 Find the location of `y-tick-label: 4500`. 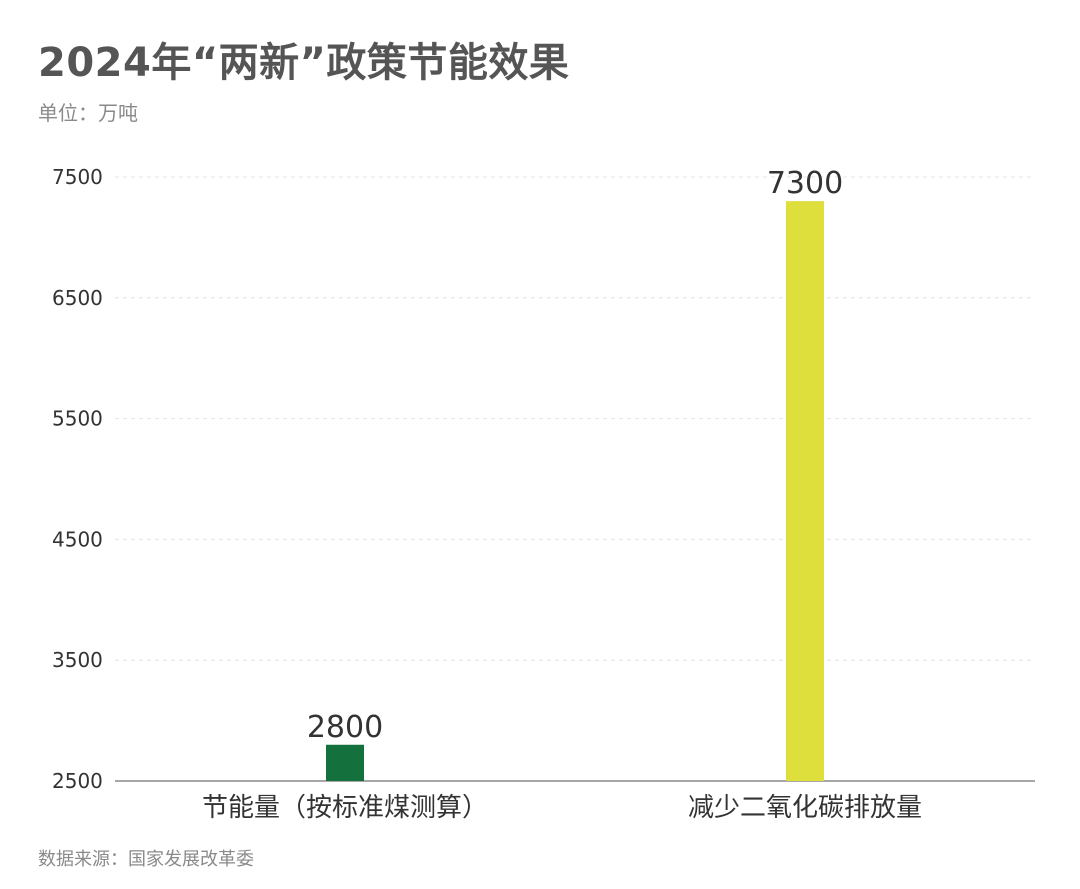

y-tick-label: 4500 is located at coordinates (77, 539).